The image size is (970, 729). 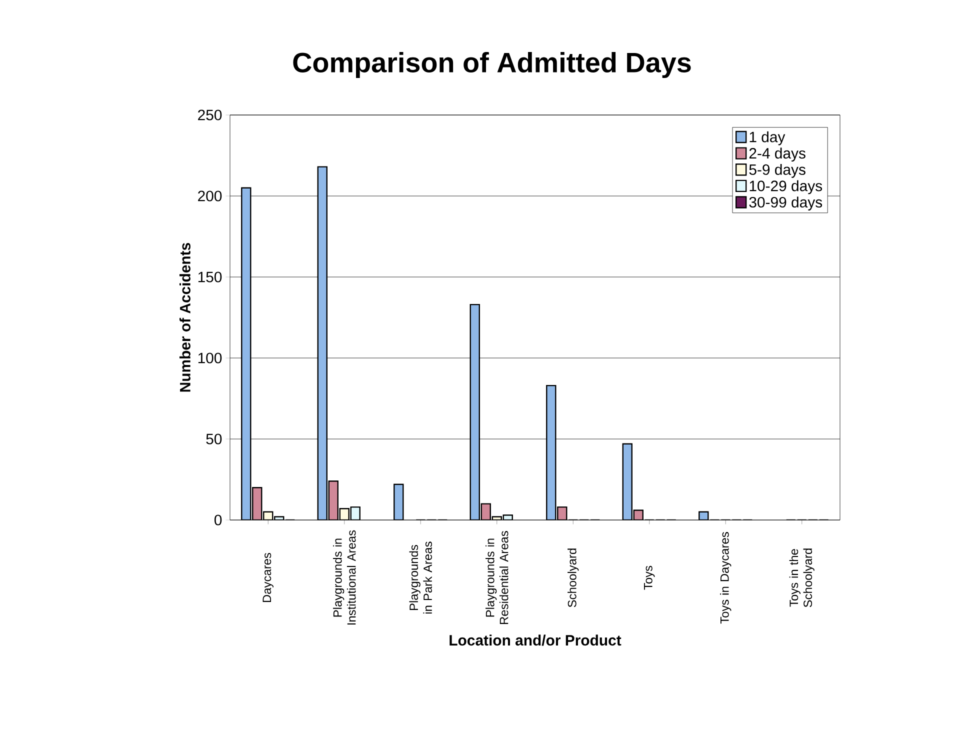 What do you see at coordinates (777, 155) in the screenshot?
I see `legend-label: 2-4 days` at bounding box center [777, 155].